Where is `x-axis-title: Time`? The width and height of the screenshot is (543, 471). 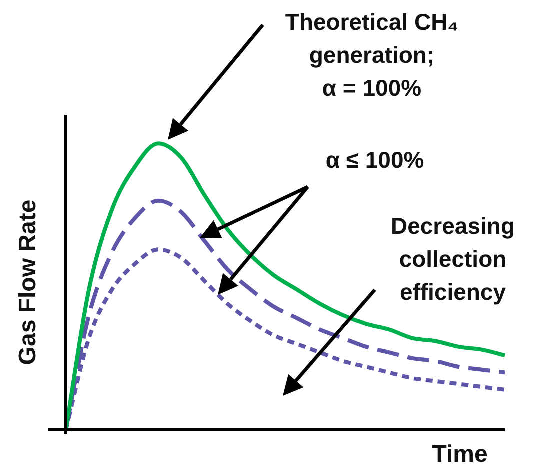
x-axis-title: Time is located at coordinates (460, 455).